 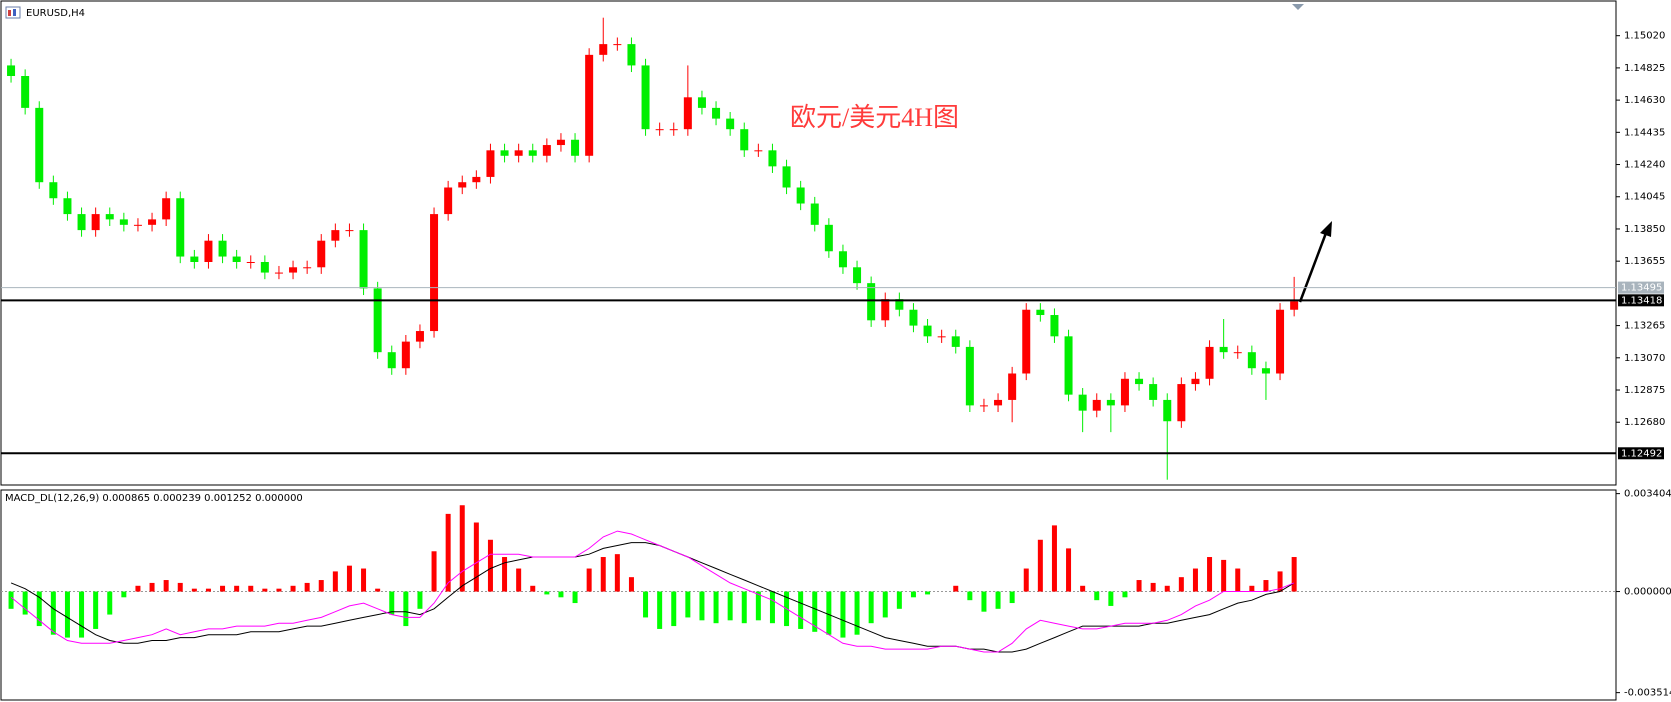 What do you see at coordinates (1644, 165) in the screenshot?
I see `y-tick-label: 1.14240` at bounding box center [1644, 165].